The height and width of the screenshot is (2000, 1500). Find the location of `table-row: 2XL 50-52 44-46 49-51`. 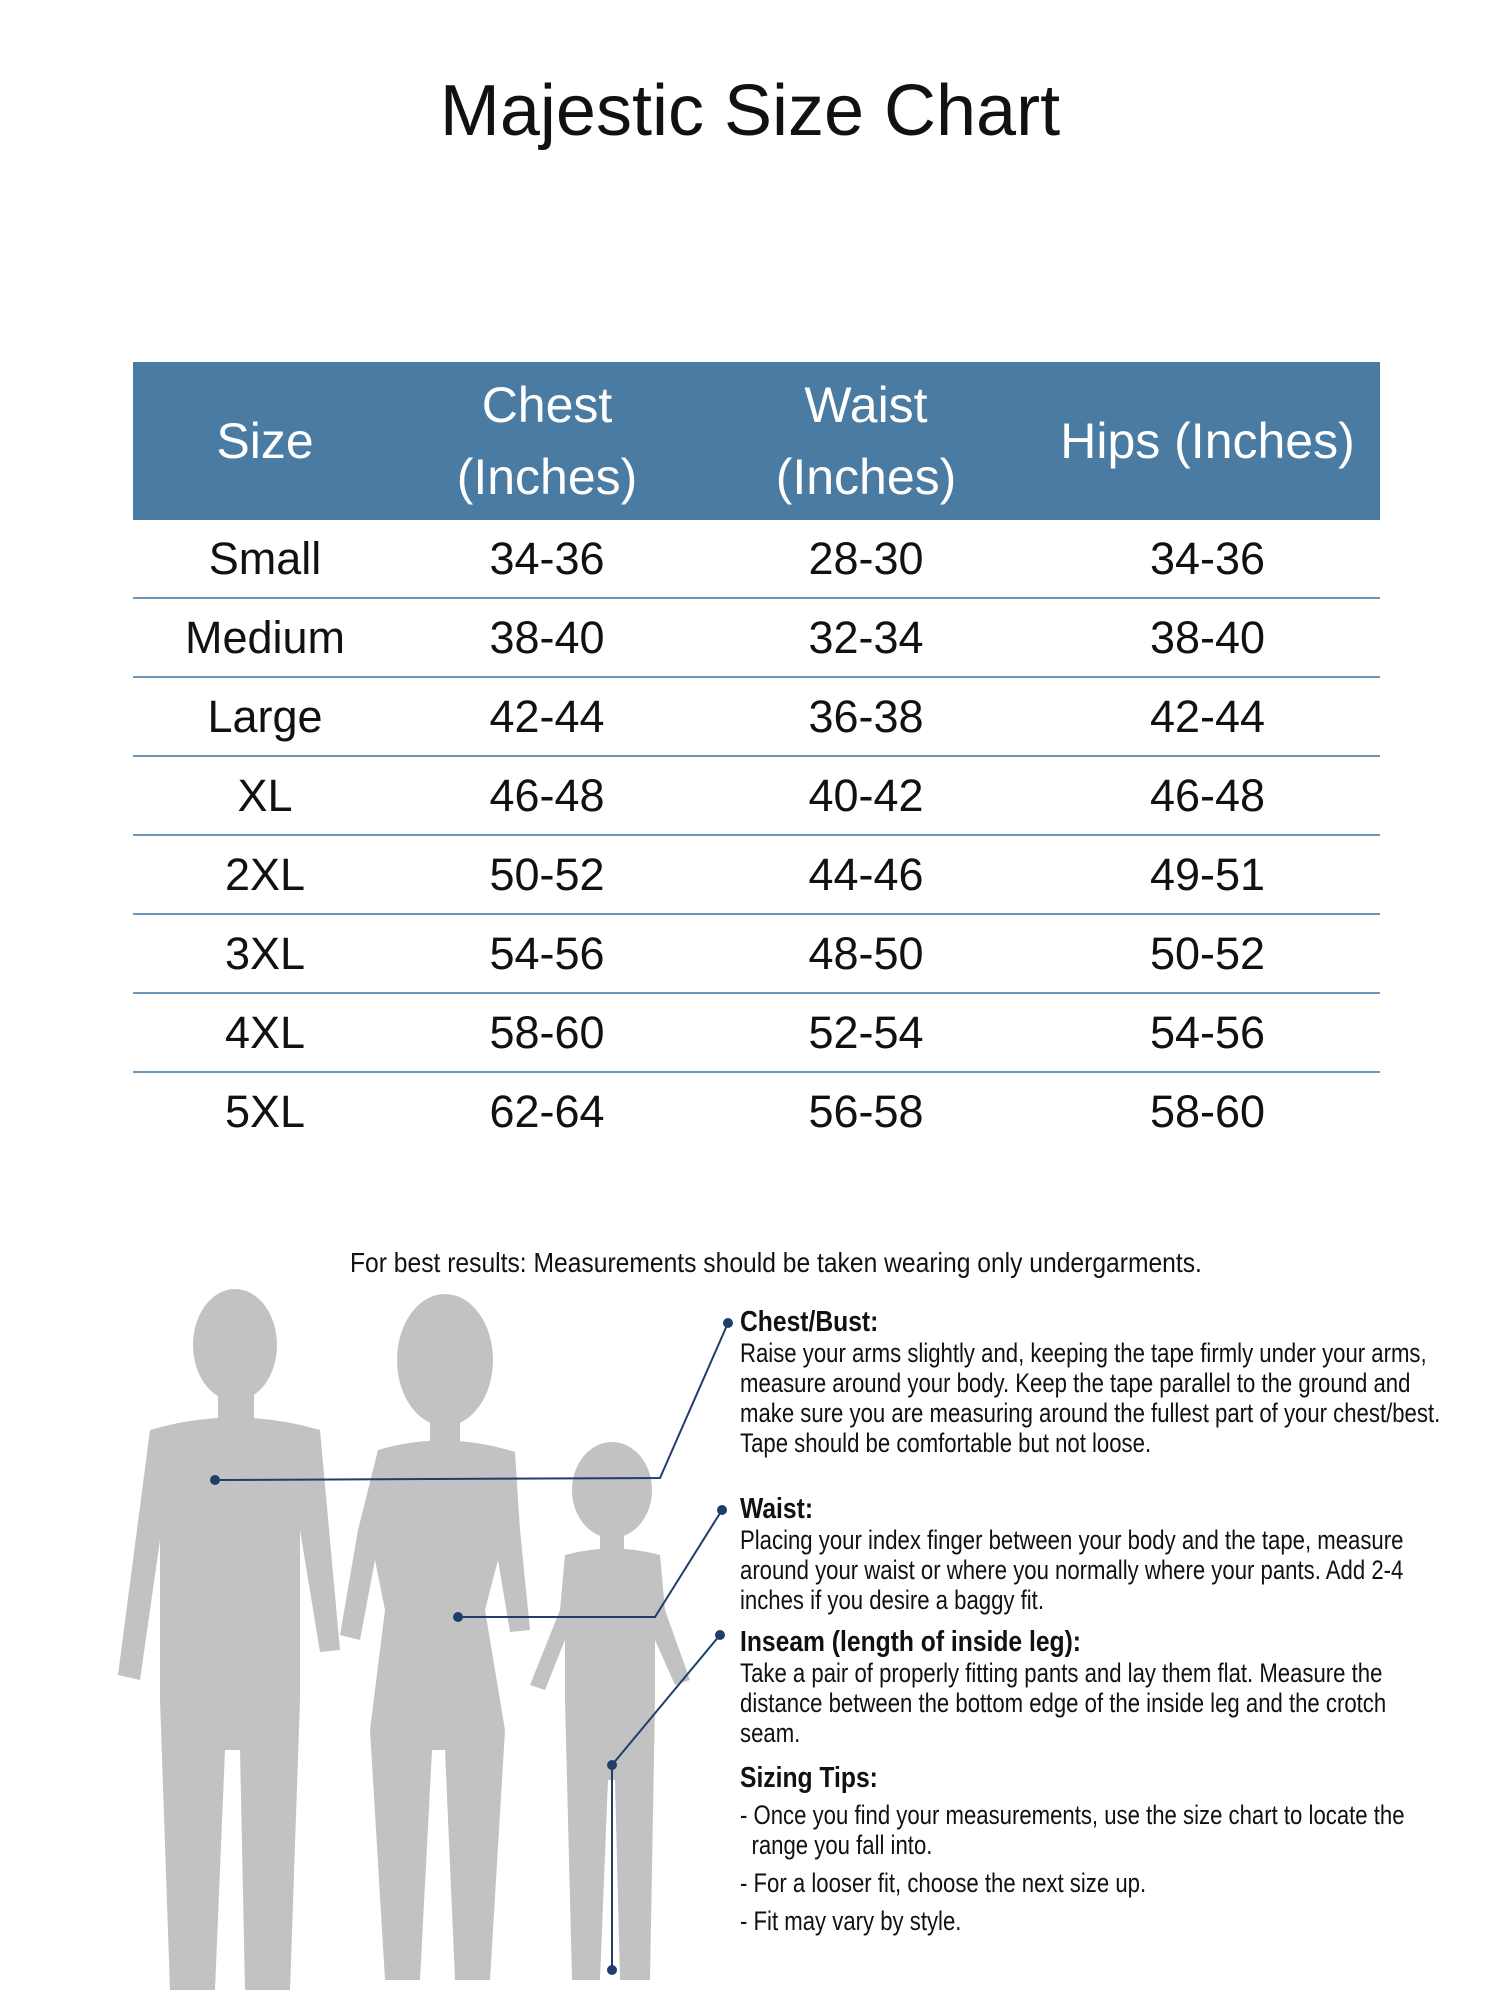

table-row: 2XL 50-52 44-46 49-51 is located at coordinates (756, 875).